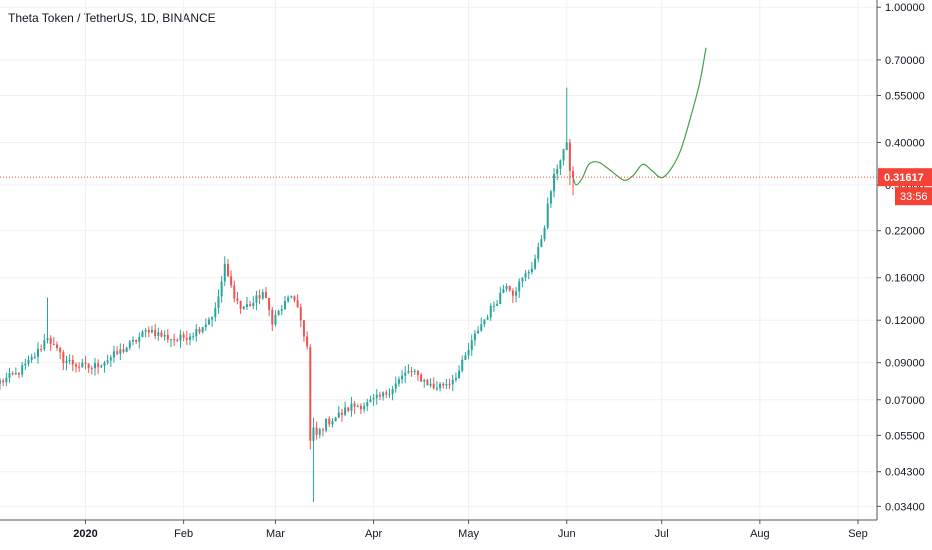  What do you see at coordinates (373, 534) in the screenshot?
I see `time-tick-label: Apr` at bounding box center [373, 534].